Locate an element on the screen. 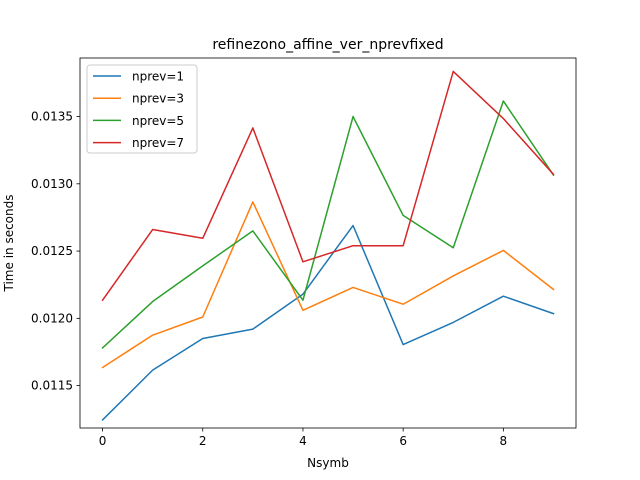  legend-label-1: nprev=1 is located at coordinates (158, 77).